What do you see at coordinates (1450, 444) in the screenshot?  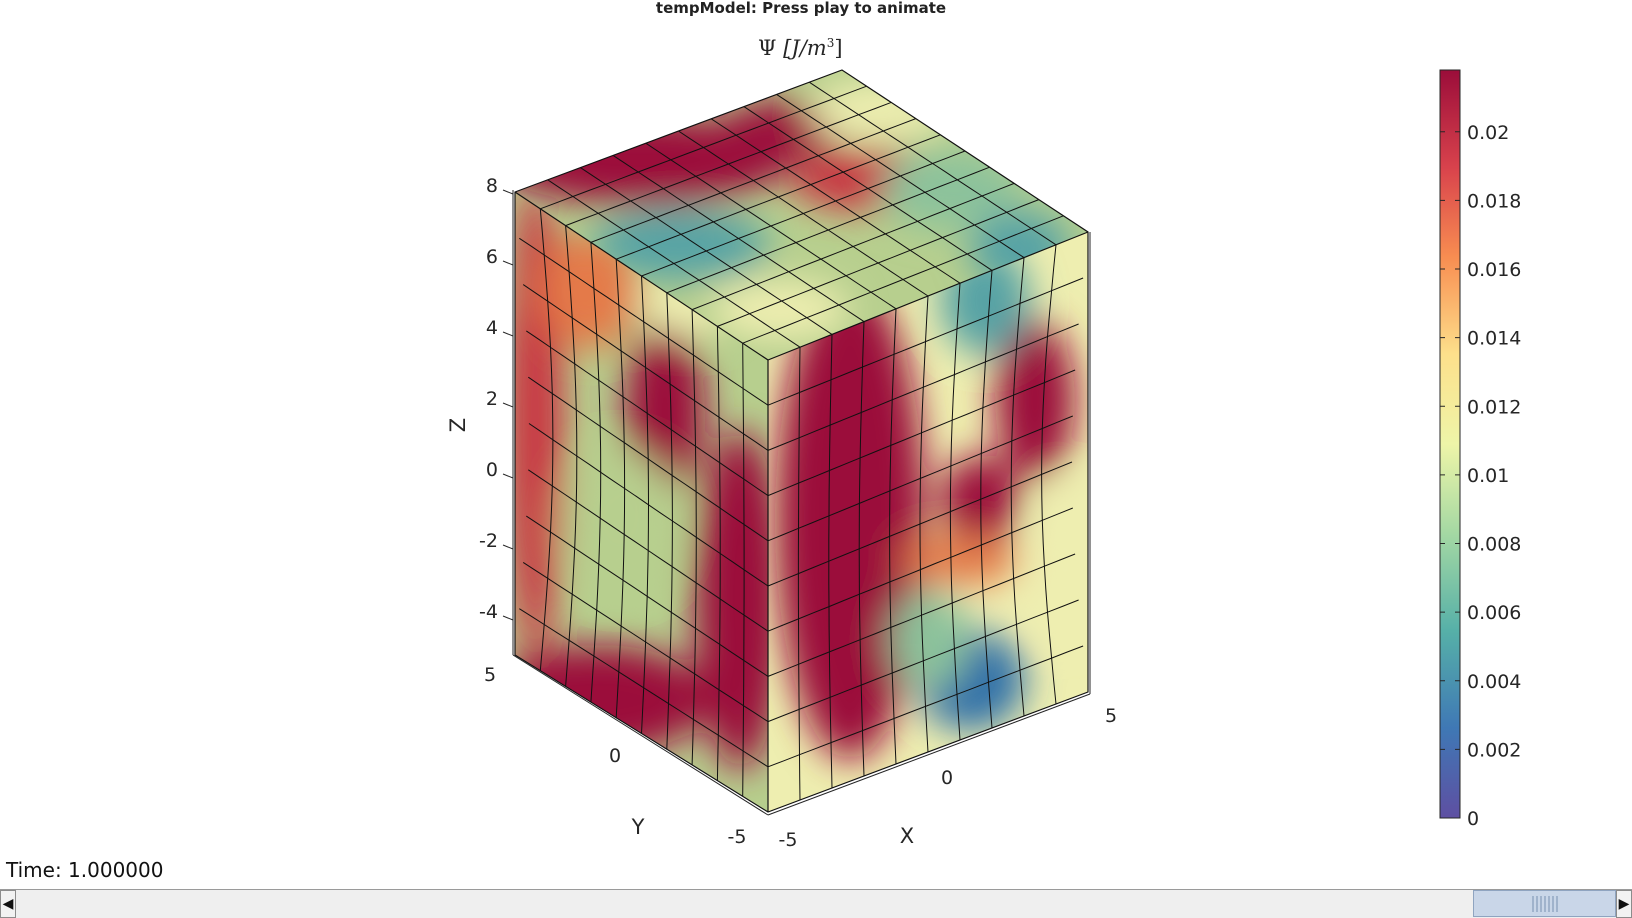 I see `colorbar-gradient` at bounding box center [1450, 444].